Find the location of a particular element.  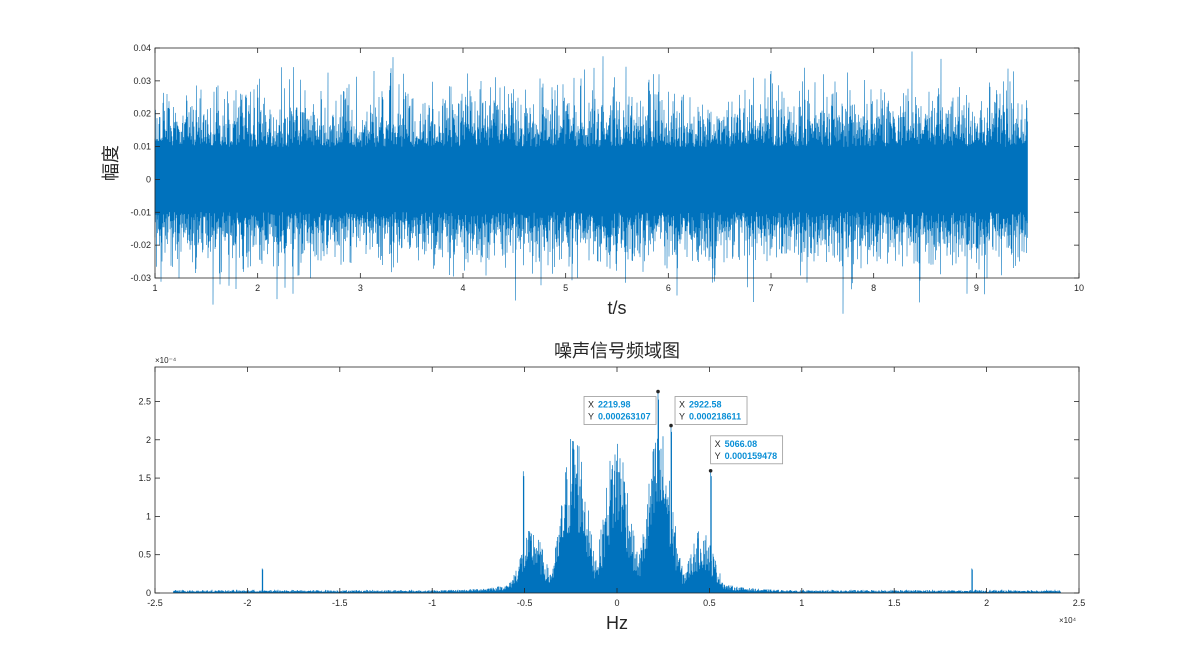

x-tick-label: 4 is located at coordinates (462, 288).